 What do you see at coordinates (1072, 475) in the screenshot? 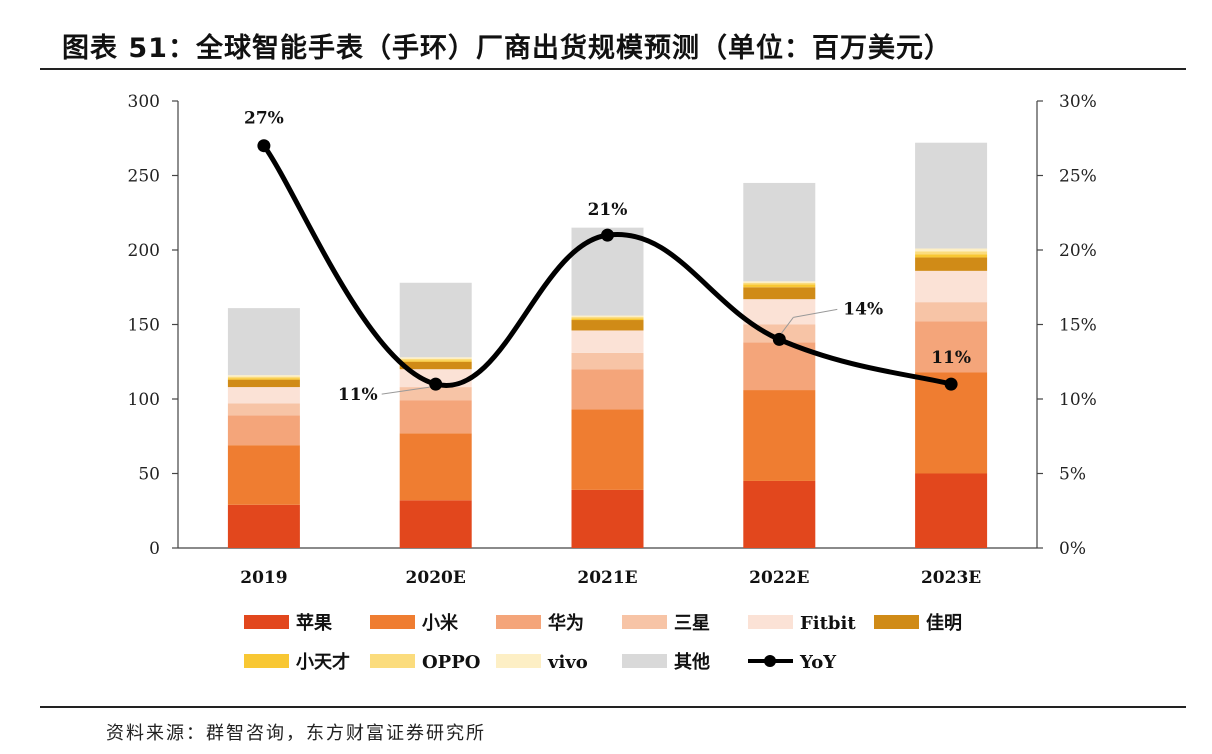
I see `y2-tick-label: 5%` at bounding box center [1072, 475].